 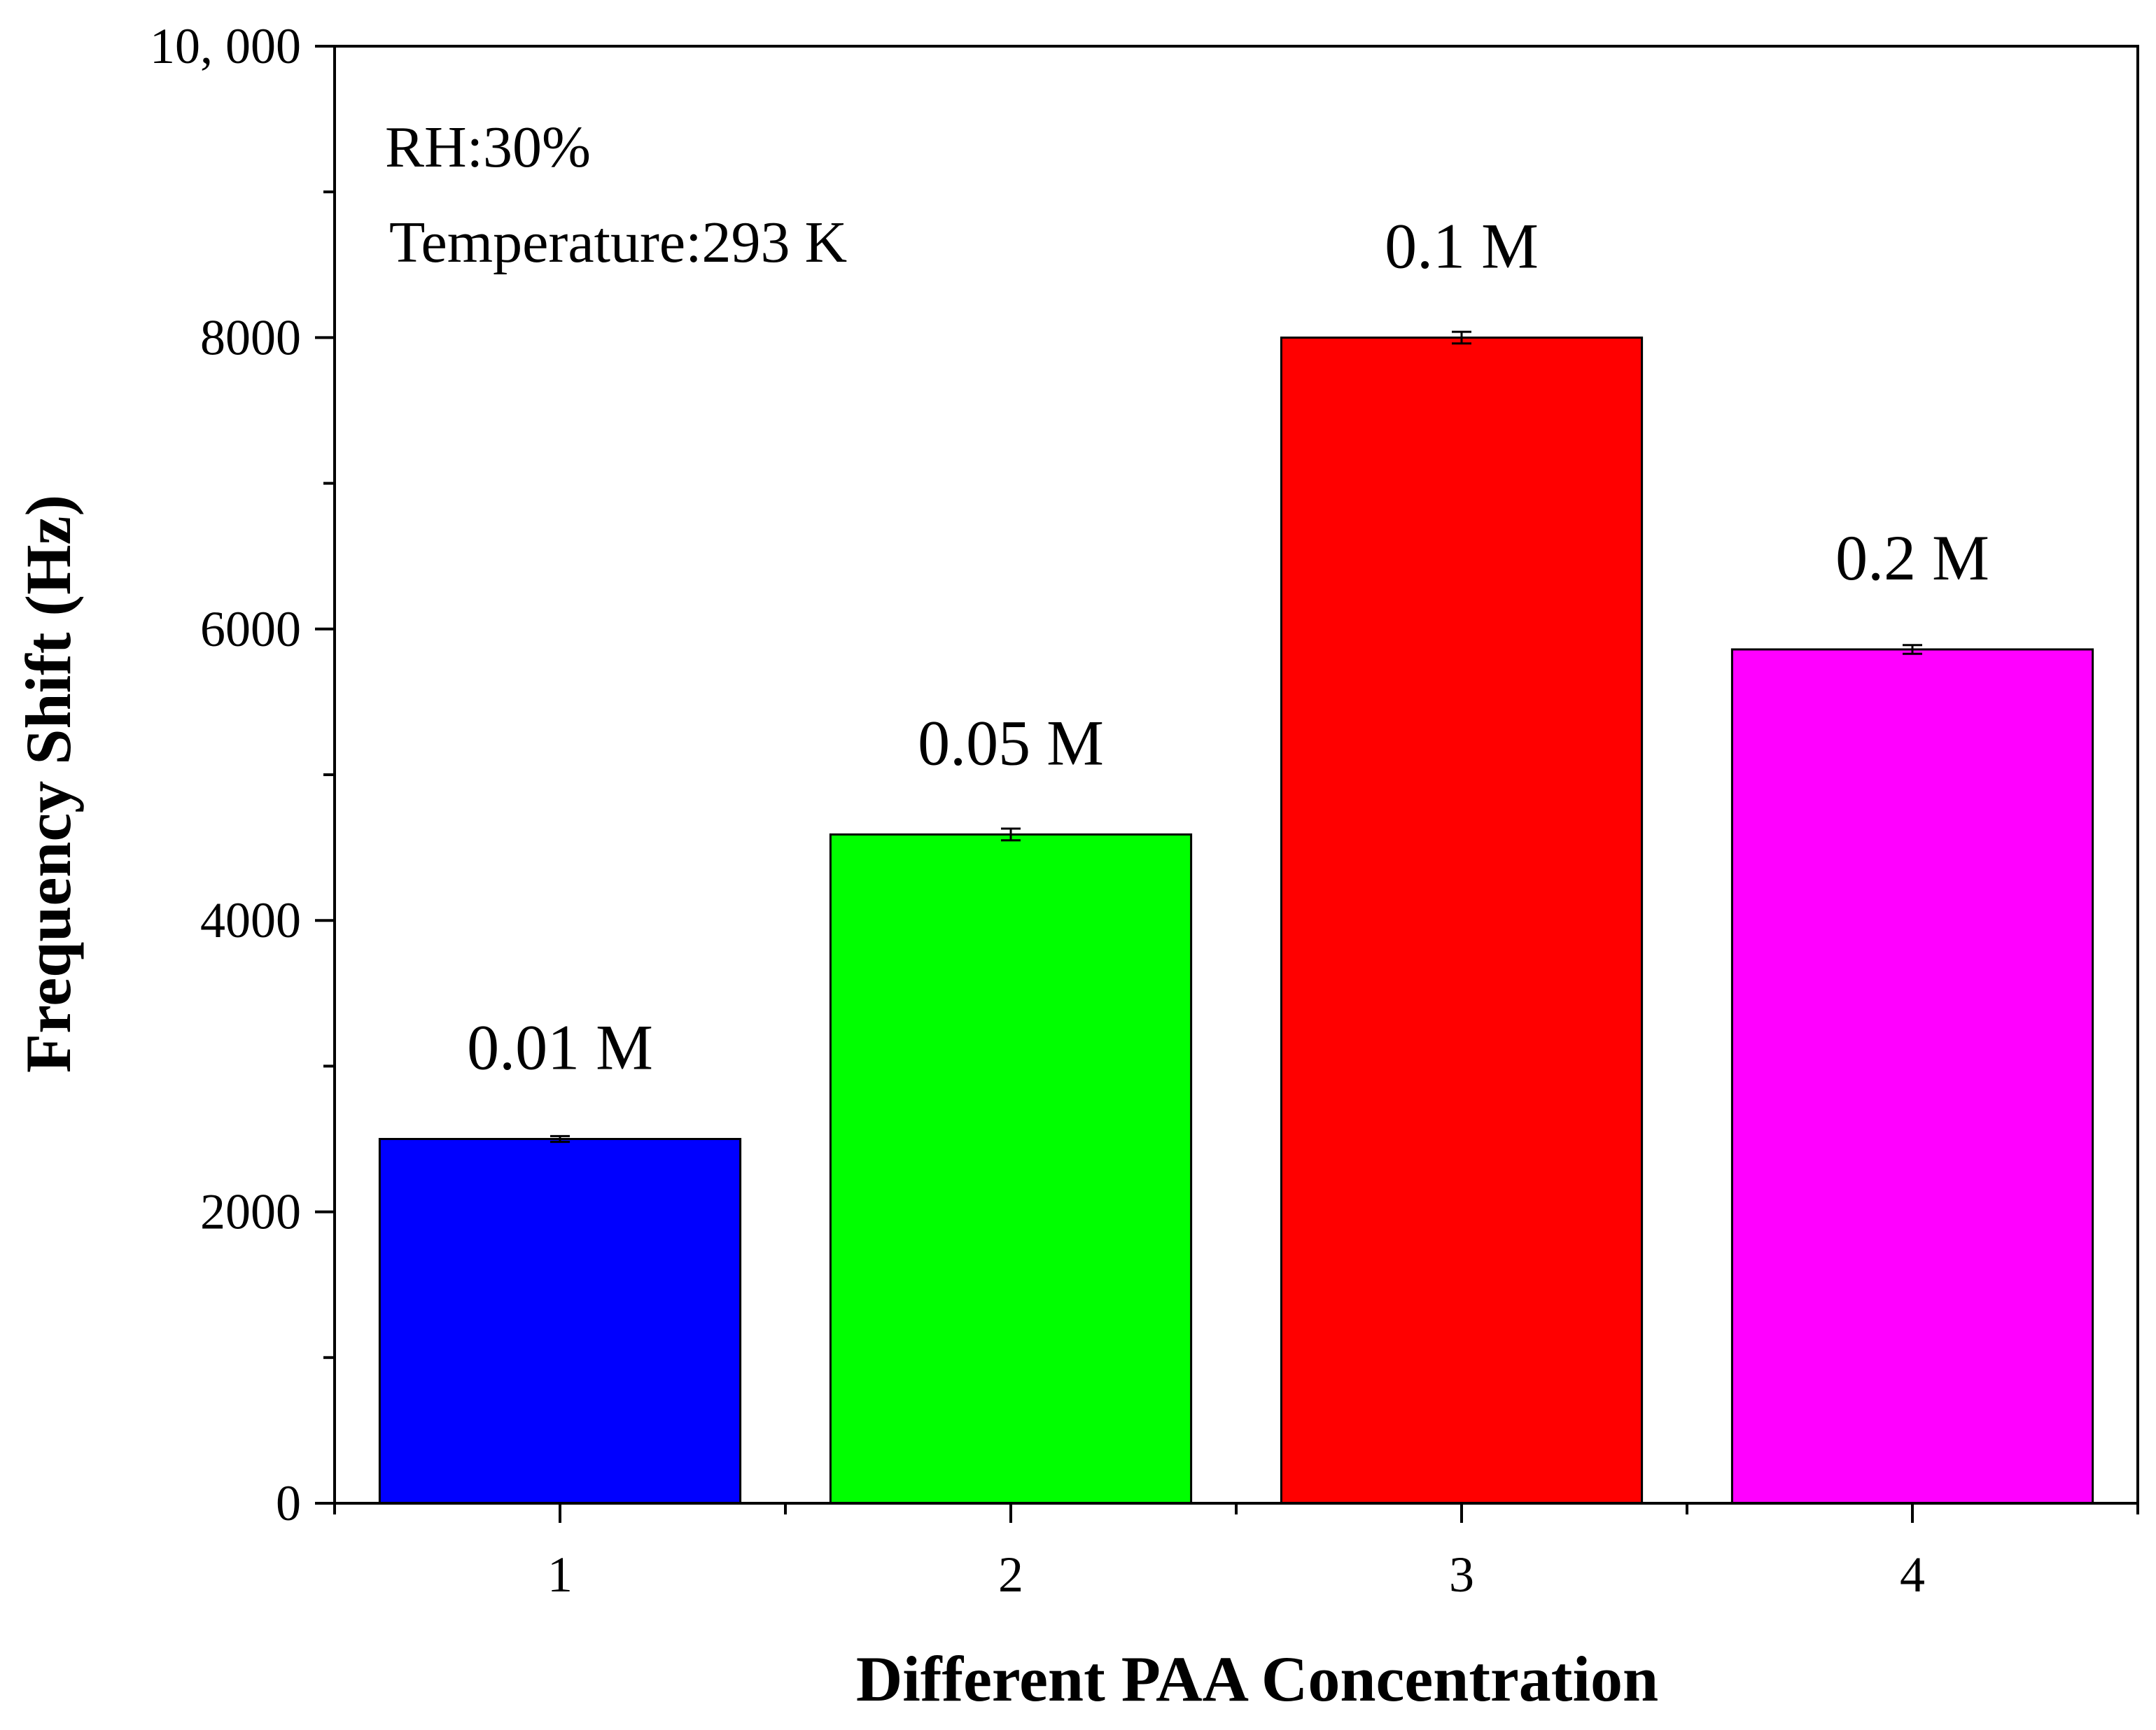 What do you see at coordinates (560, 1575) in the screenshot?
I see `x-tick-label: 1` at bounding box center [560, 1575].